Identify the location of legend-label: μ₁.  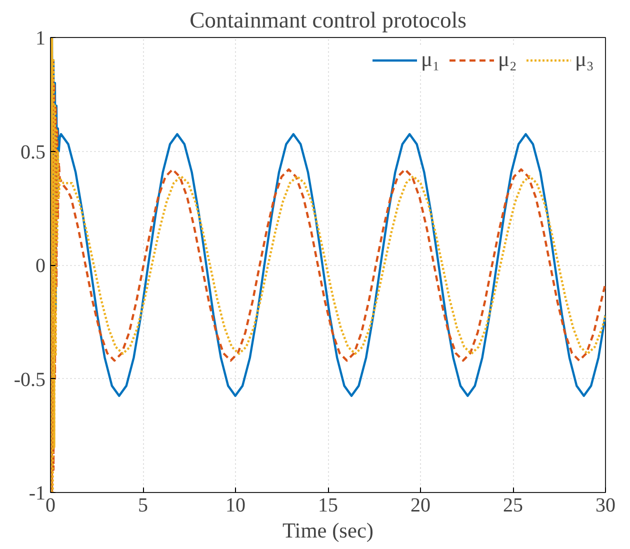
(431, 59).